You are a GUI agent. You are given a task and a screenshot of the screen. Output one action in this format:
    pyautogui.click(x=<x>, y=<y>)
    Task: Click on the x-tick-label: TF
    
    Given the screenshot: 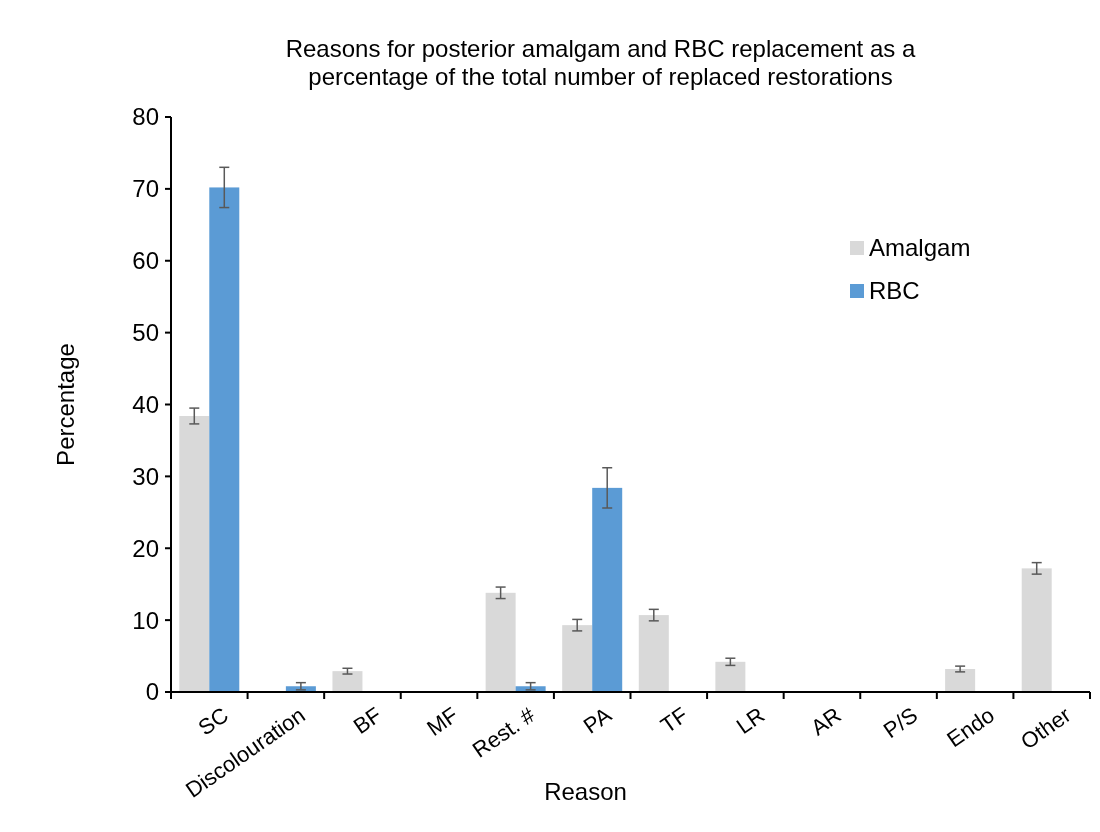 What is the action you would take?
    pyautogui.click(x=674, y=720)
    